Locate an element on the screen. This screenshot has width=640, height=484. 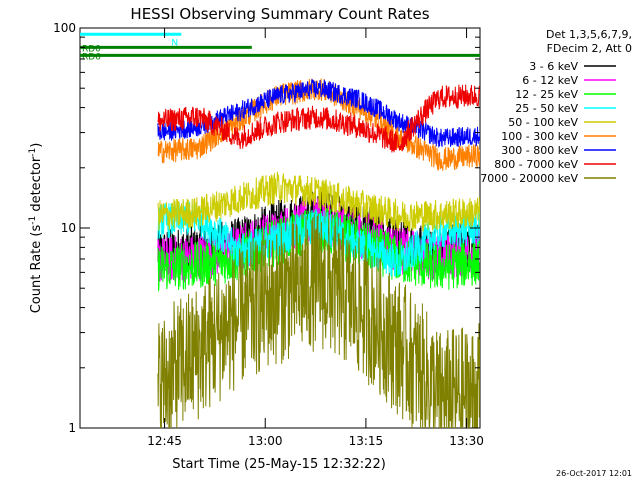
x-tick-label-0: 12:45 is located at coordinates (164, 441).